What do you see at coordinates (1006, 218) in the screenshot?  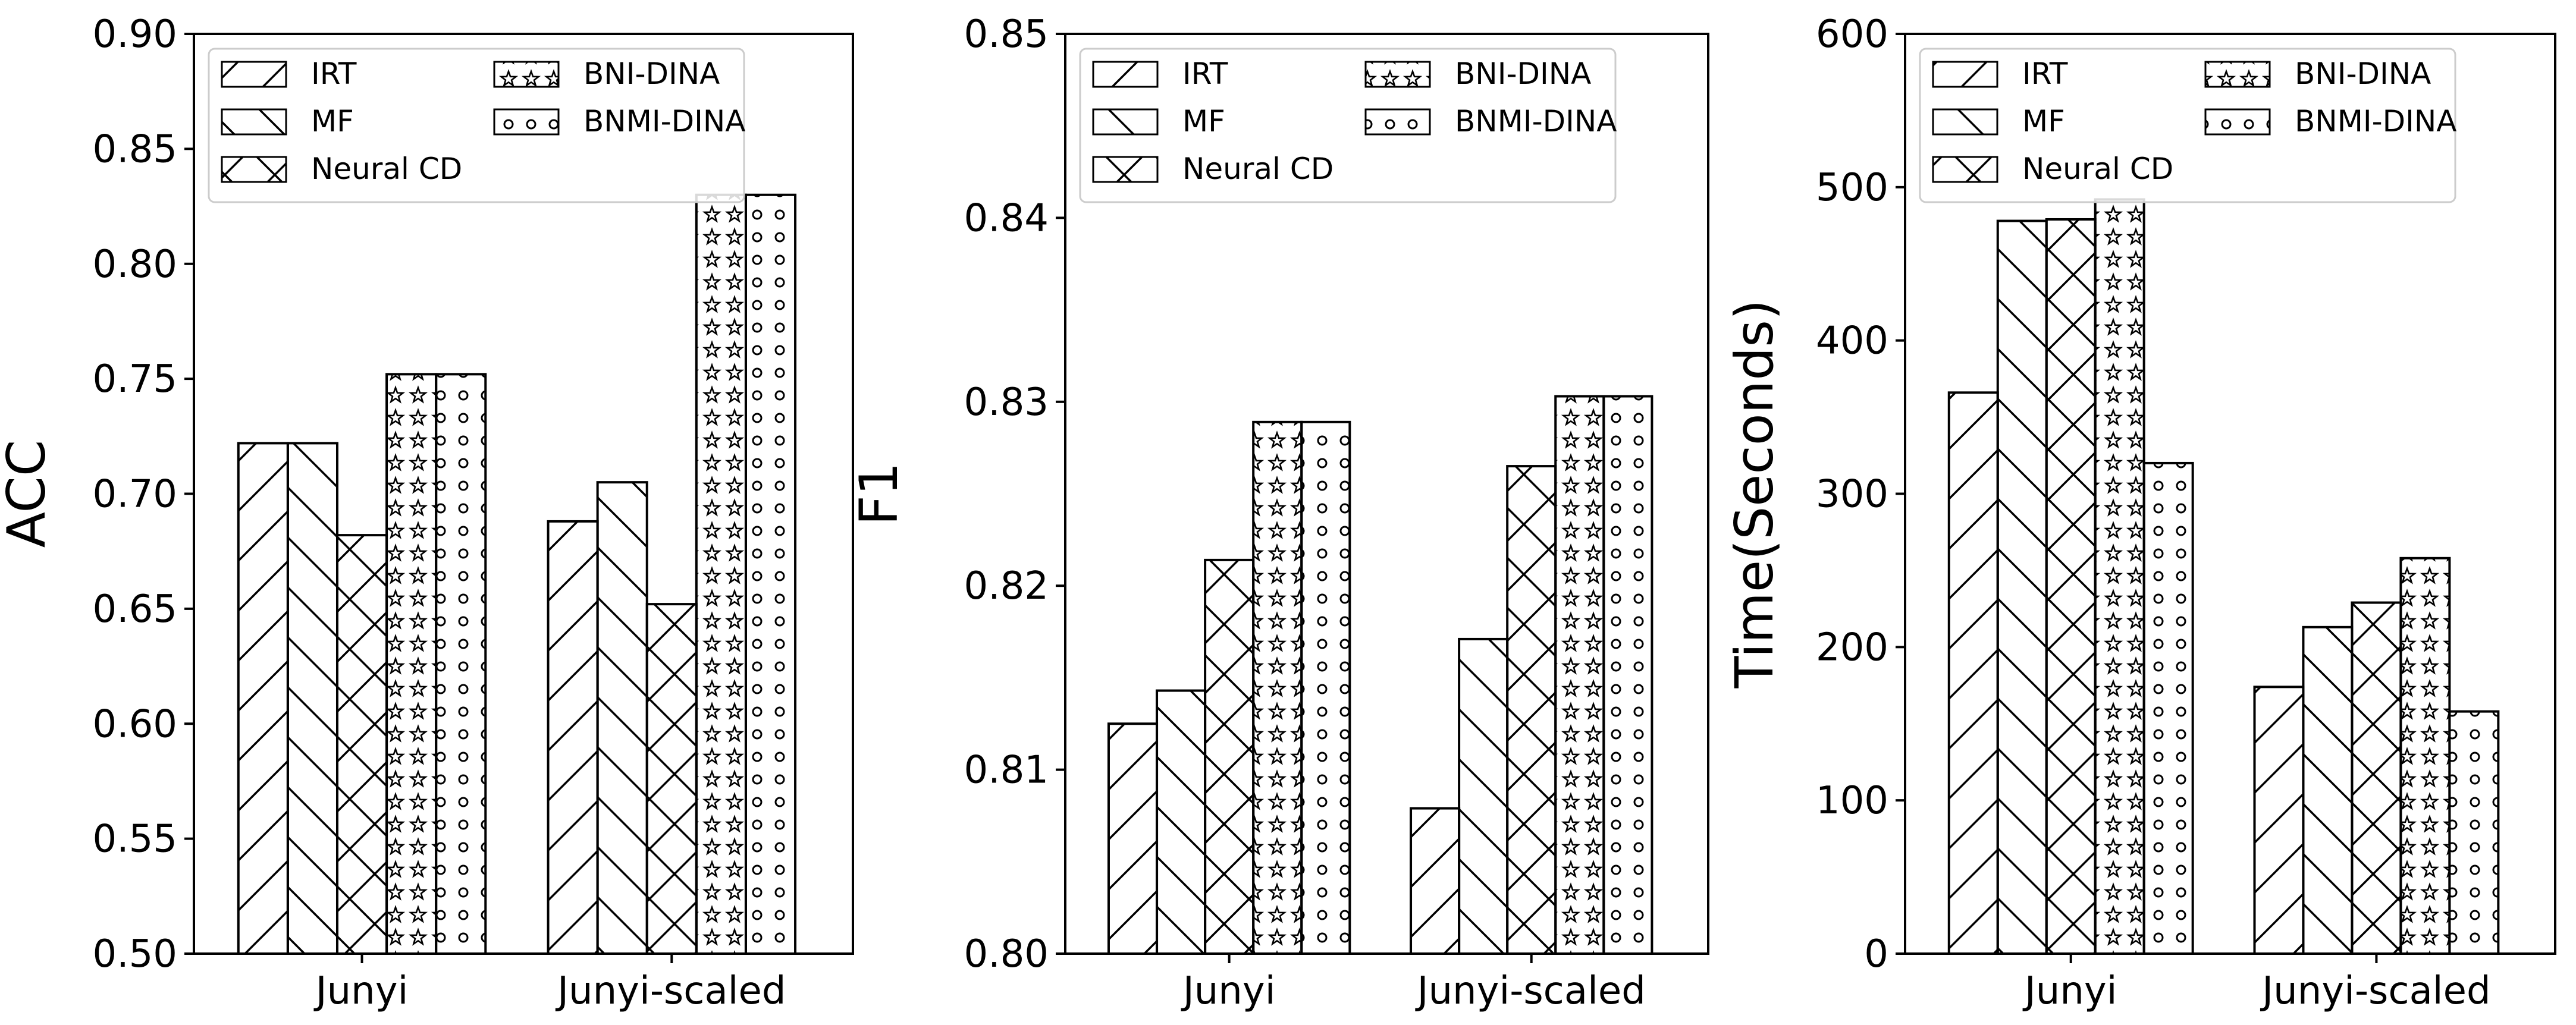 I see `y-tick-label: 0.84` at bounding box center [1006, 218].